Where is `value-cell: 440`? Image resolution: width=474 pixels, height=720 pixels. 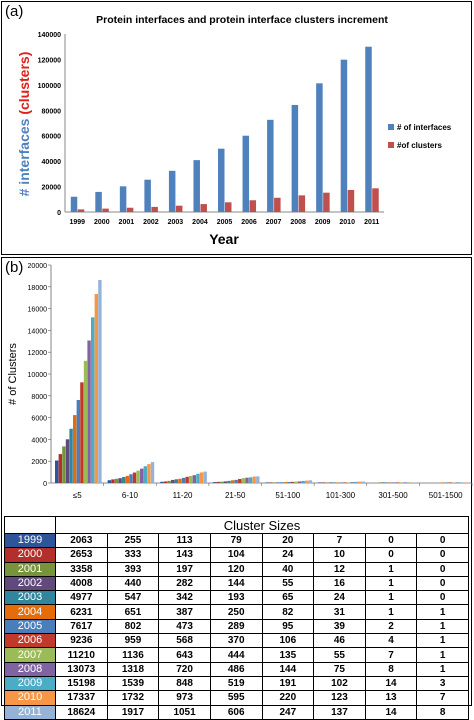
value-cell: 440 is located at coordinates (133, 583).